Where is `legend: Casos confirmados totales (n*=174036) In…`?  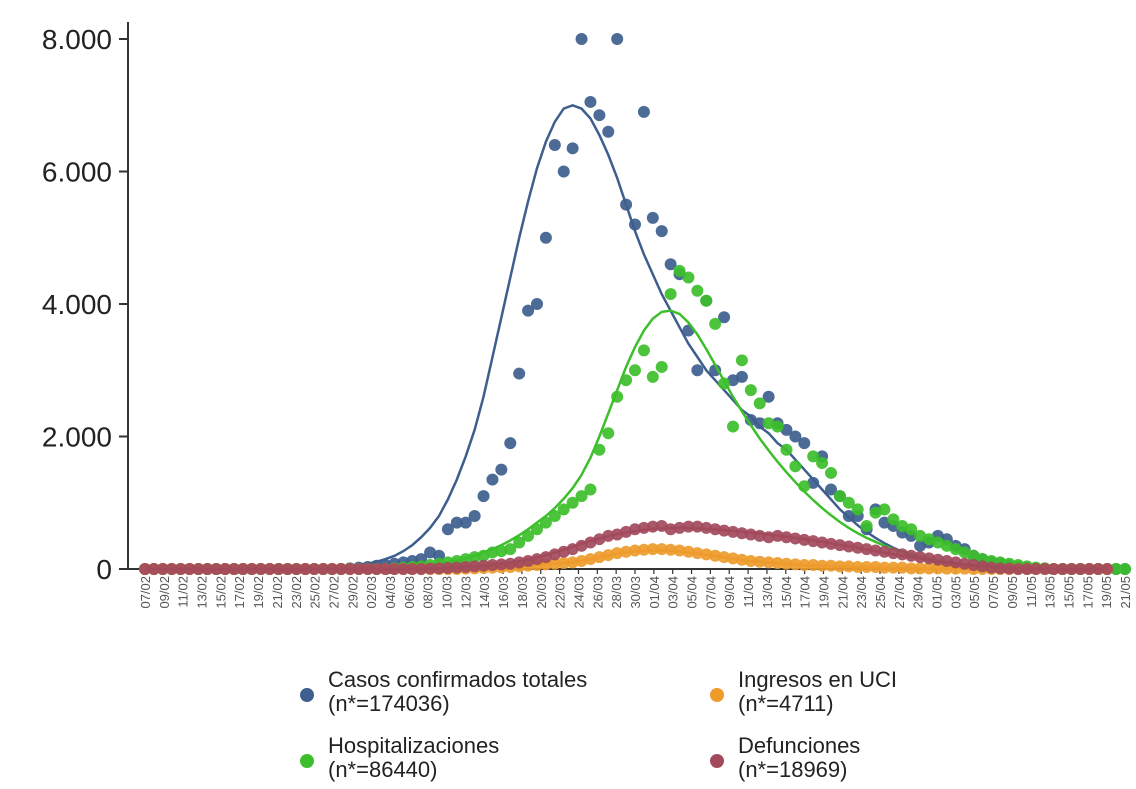 legend: Casos confirmados totales (n*=174036) In… is located at coordinates (650, 728).